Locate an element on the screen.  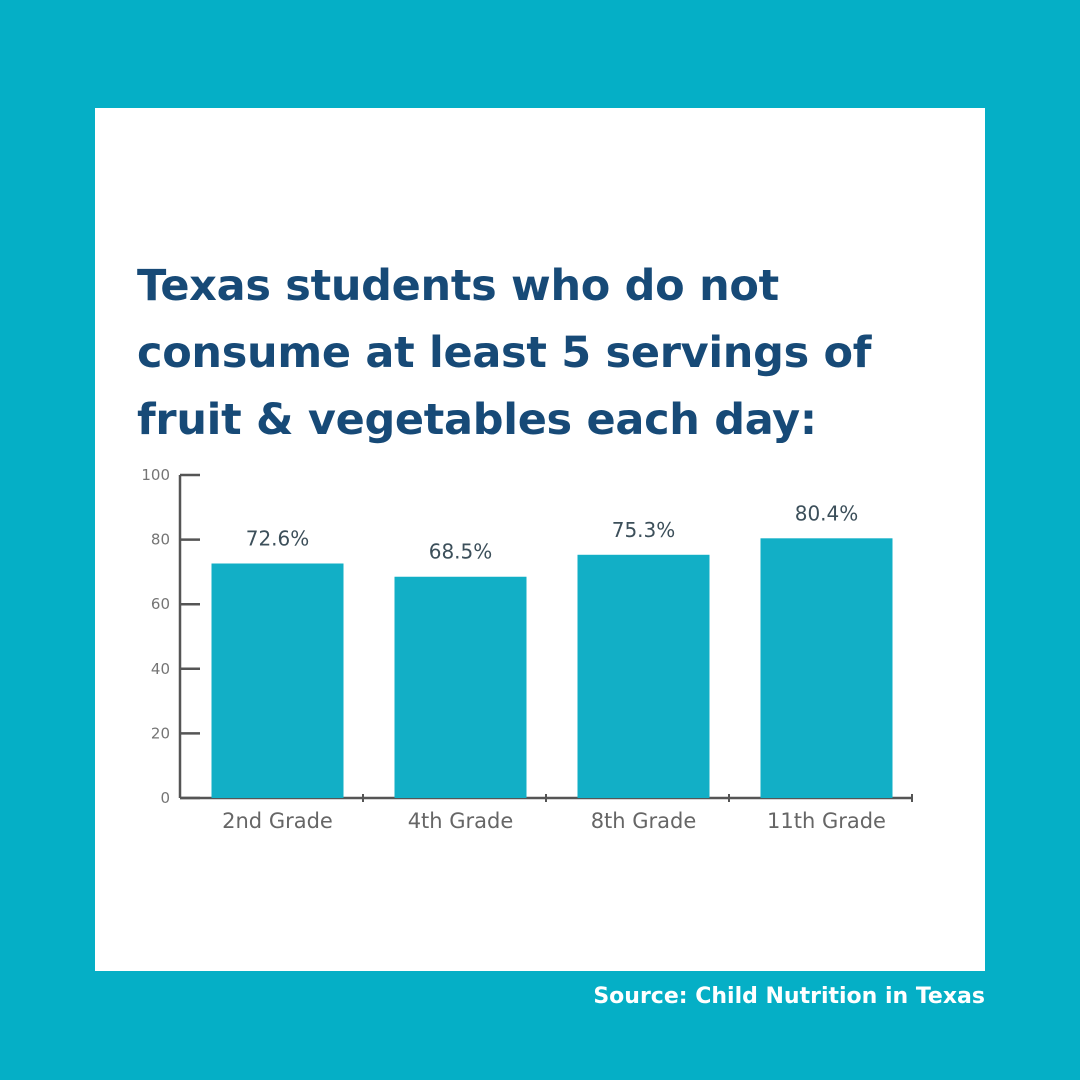
bar-4th-grade is located at coordinates (460, 687).